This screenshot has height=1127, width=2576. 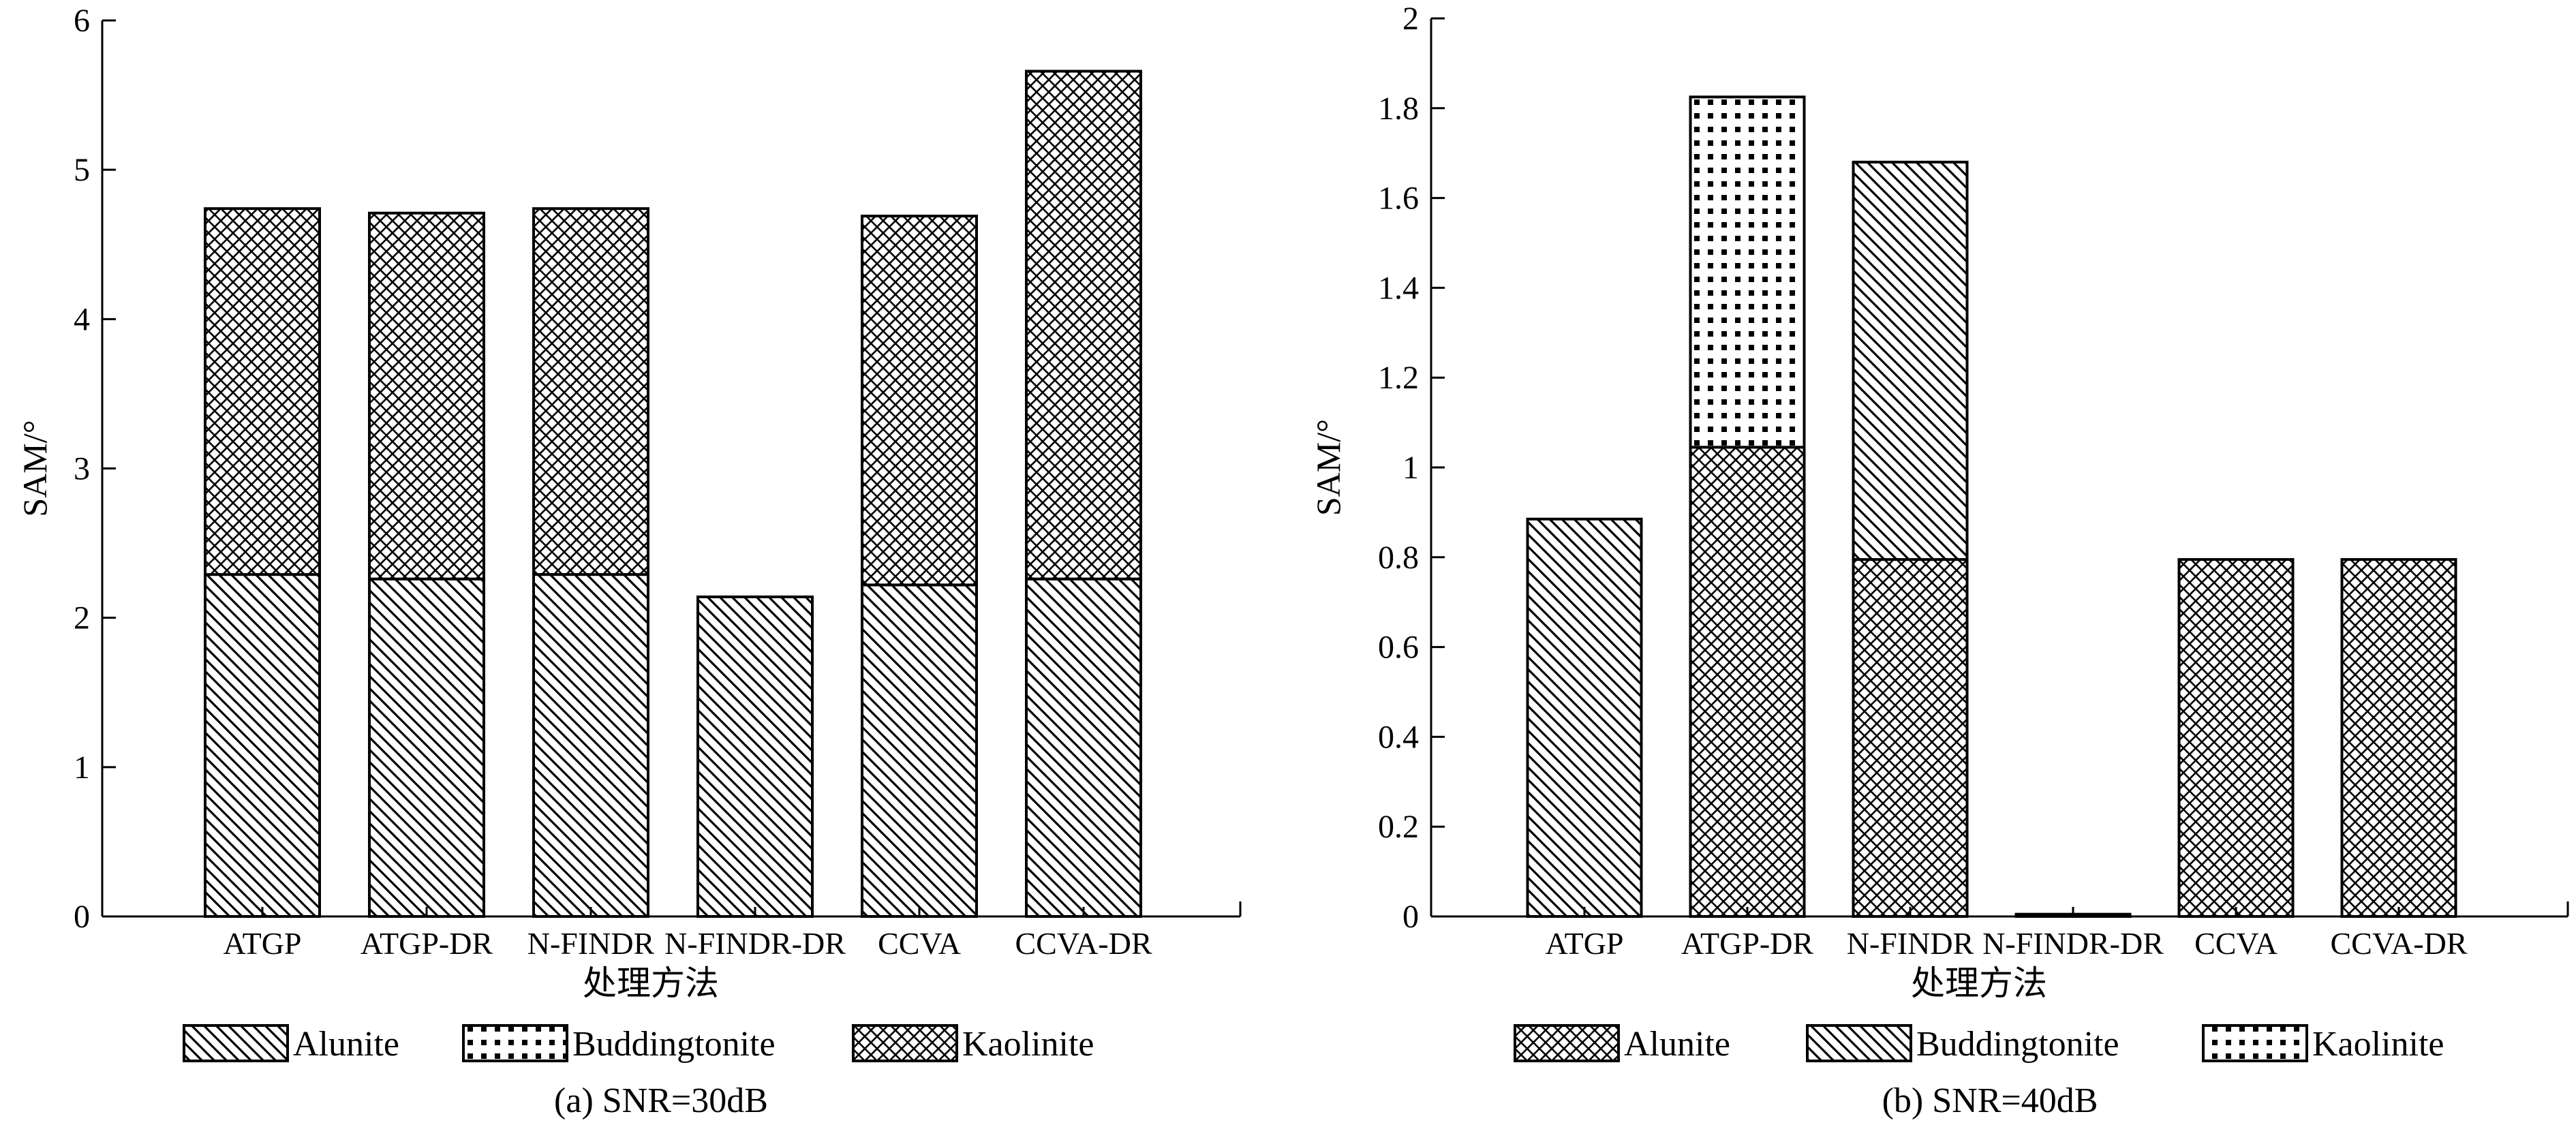 What do you see at coordinates (1398, 558) in the screenshot?
I see `y-tick-label: 0.8` at bounding box center [1398, 558].